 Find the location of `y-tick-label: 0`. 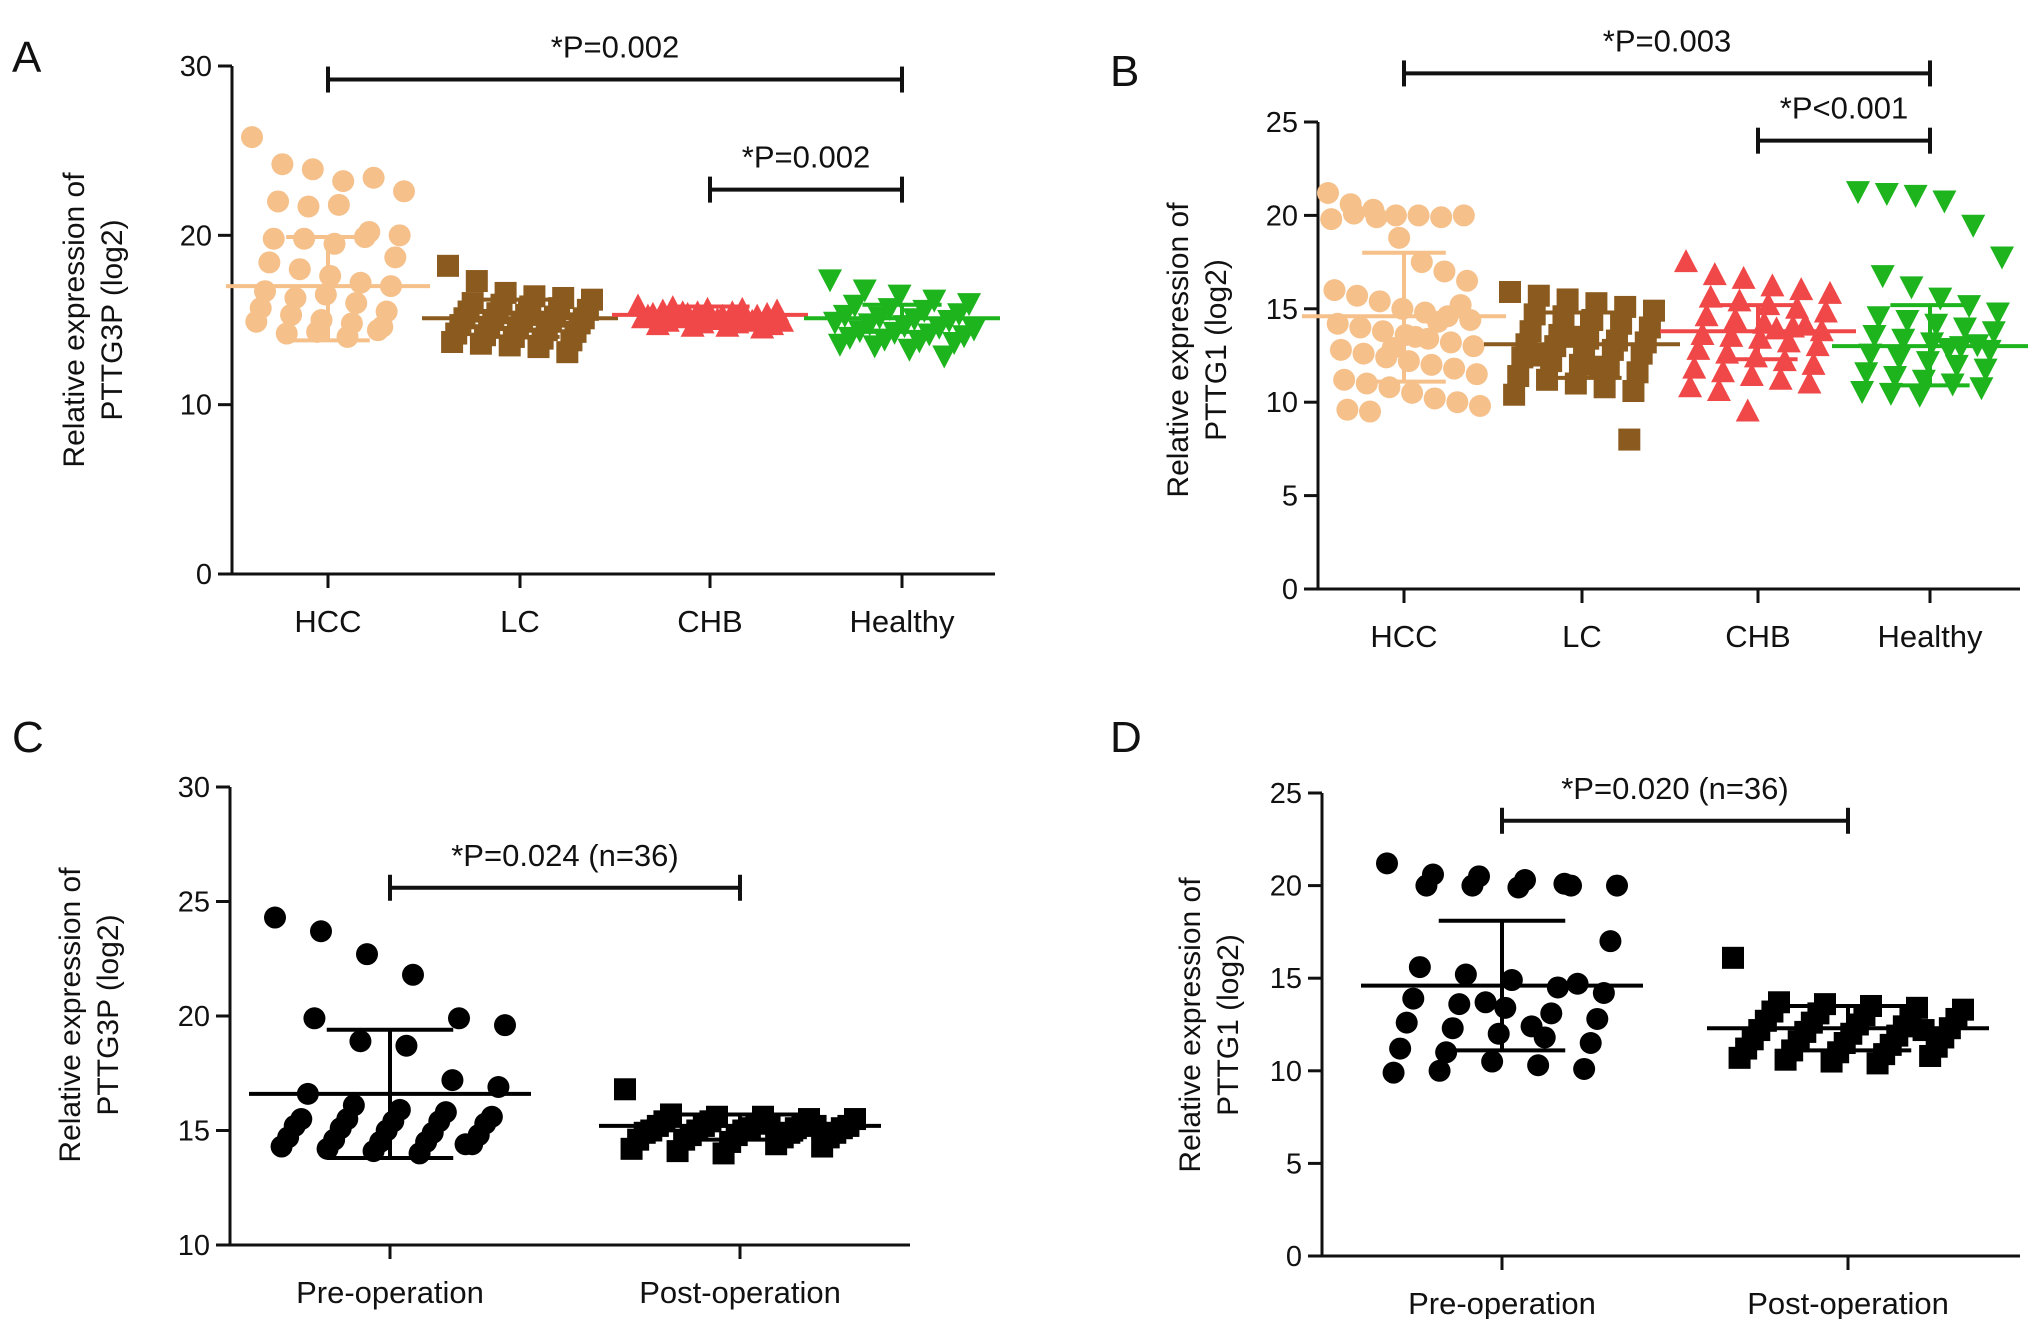

y-tick-label: 0 is located at coordinates (1290, 590).